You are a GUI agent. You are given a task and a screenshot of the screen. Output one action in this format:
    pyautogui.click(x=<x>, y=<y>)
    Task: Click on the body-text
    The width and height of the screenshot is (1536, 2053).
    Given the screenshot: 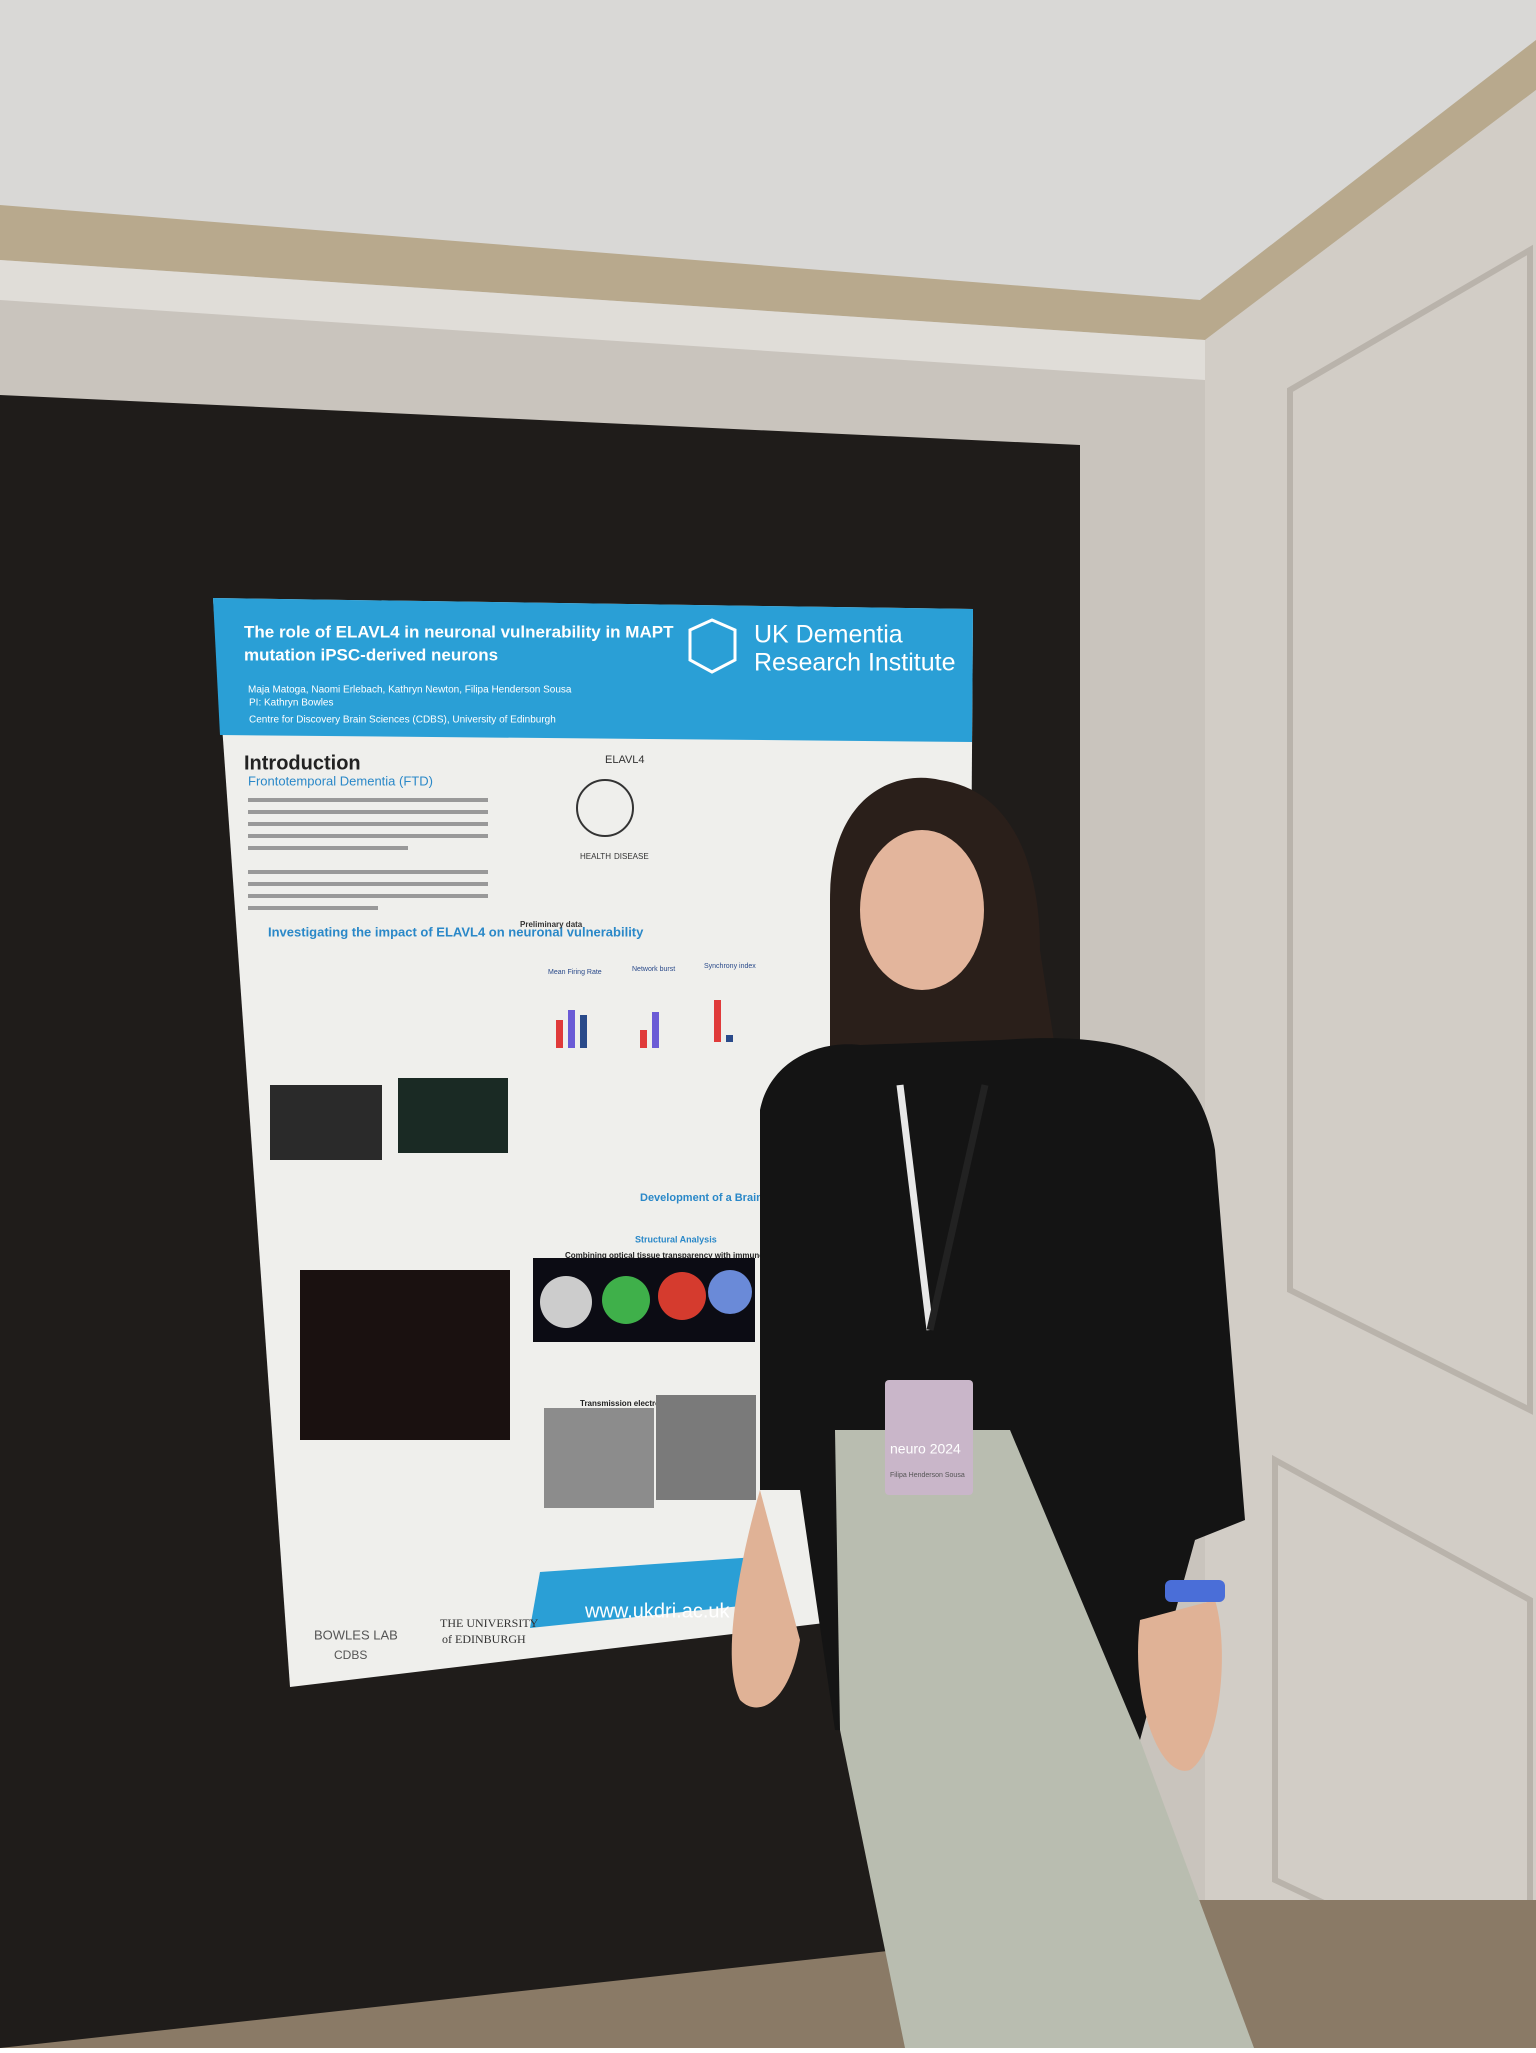 What is the action you would take?
    pyautogui.click(x=368, y=854)
    